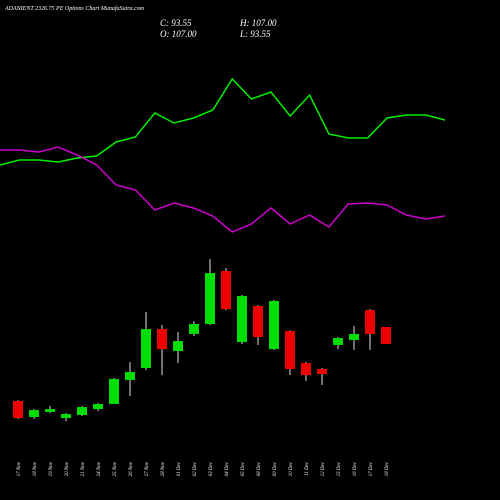 Image resolution: width=500 pixels, height=500 pixels. Describe the element at coordinates (131, 468) in the screenshot. I see `x-tick-label: 26 Nov` at that location.